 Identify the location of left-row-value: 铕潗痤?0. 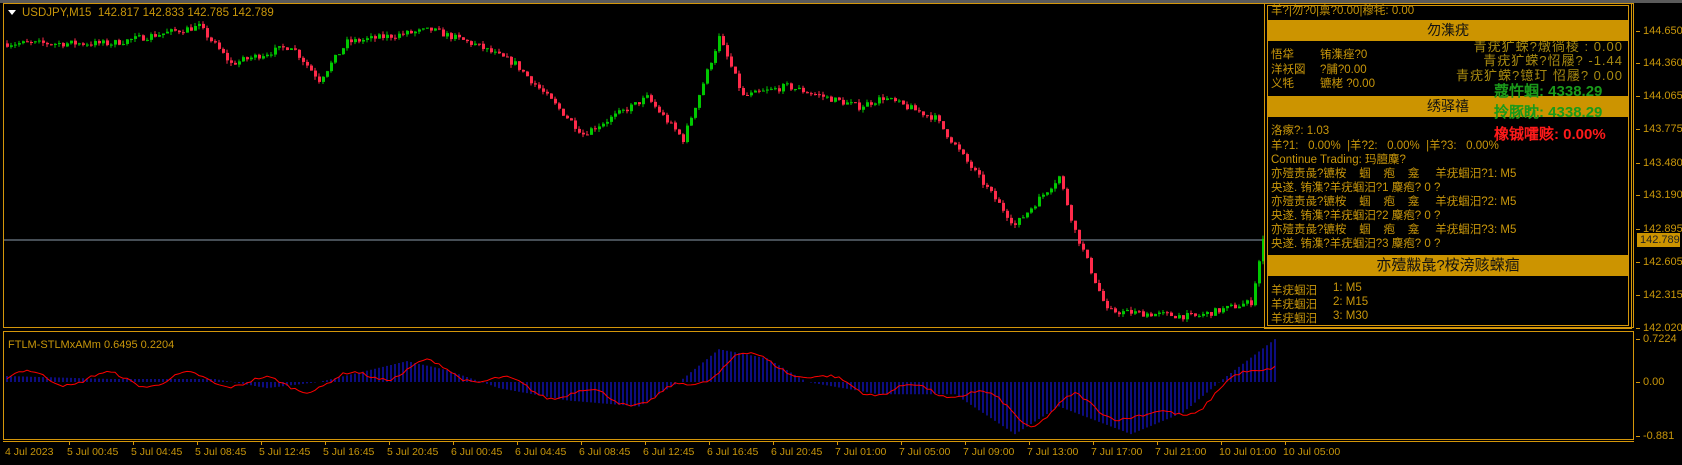
(1344, 55).